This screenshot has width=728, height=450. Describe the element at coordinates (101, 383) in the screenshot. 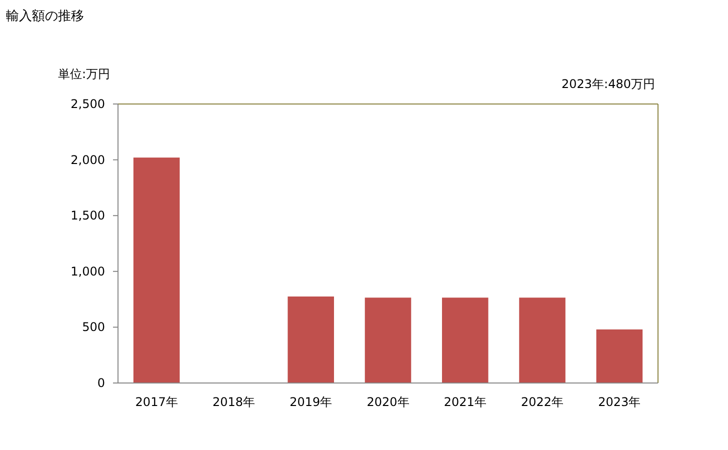

I see `y-tick-label: 0` at that location.